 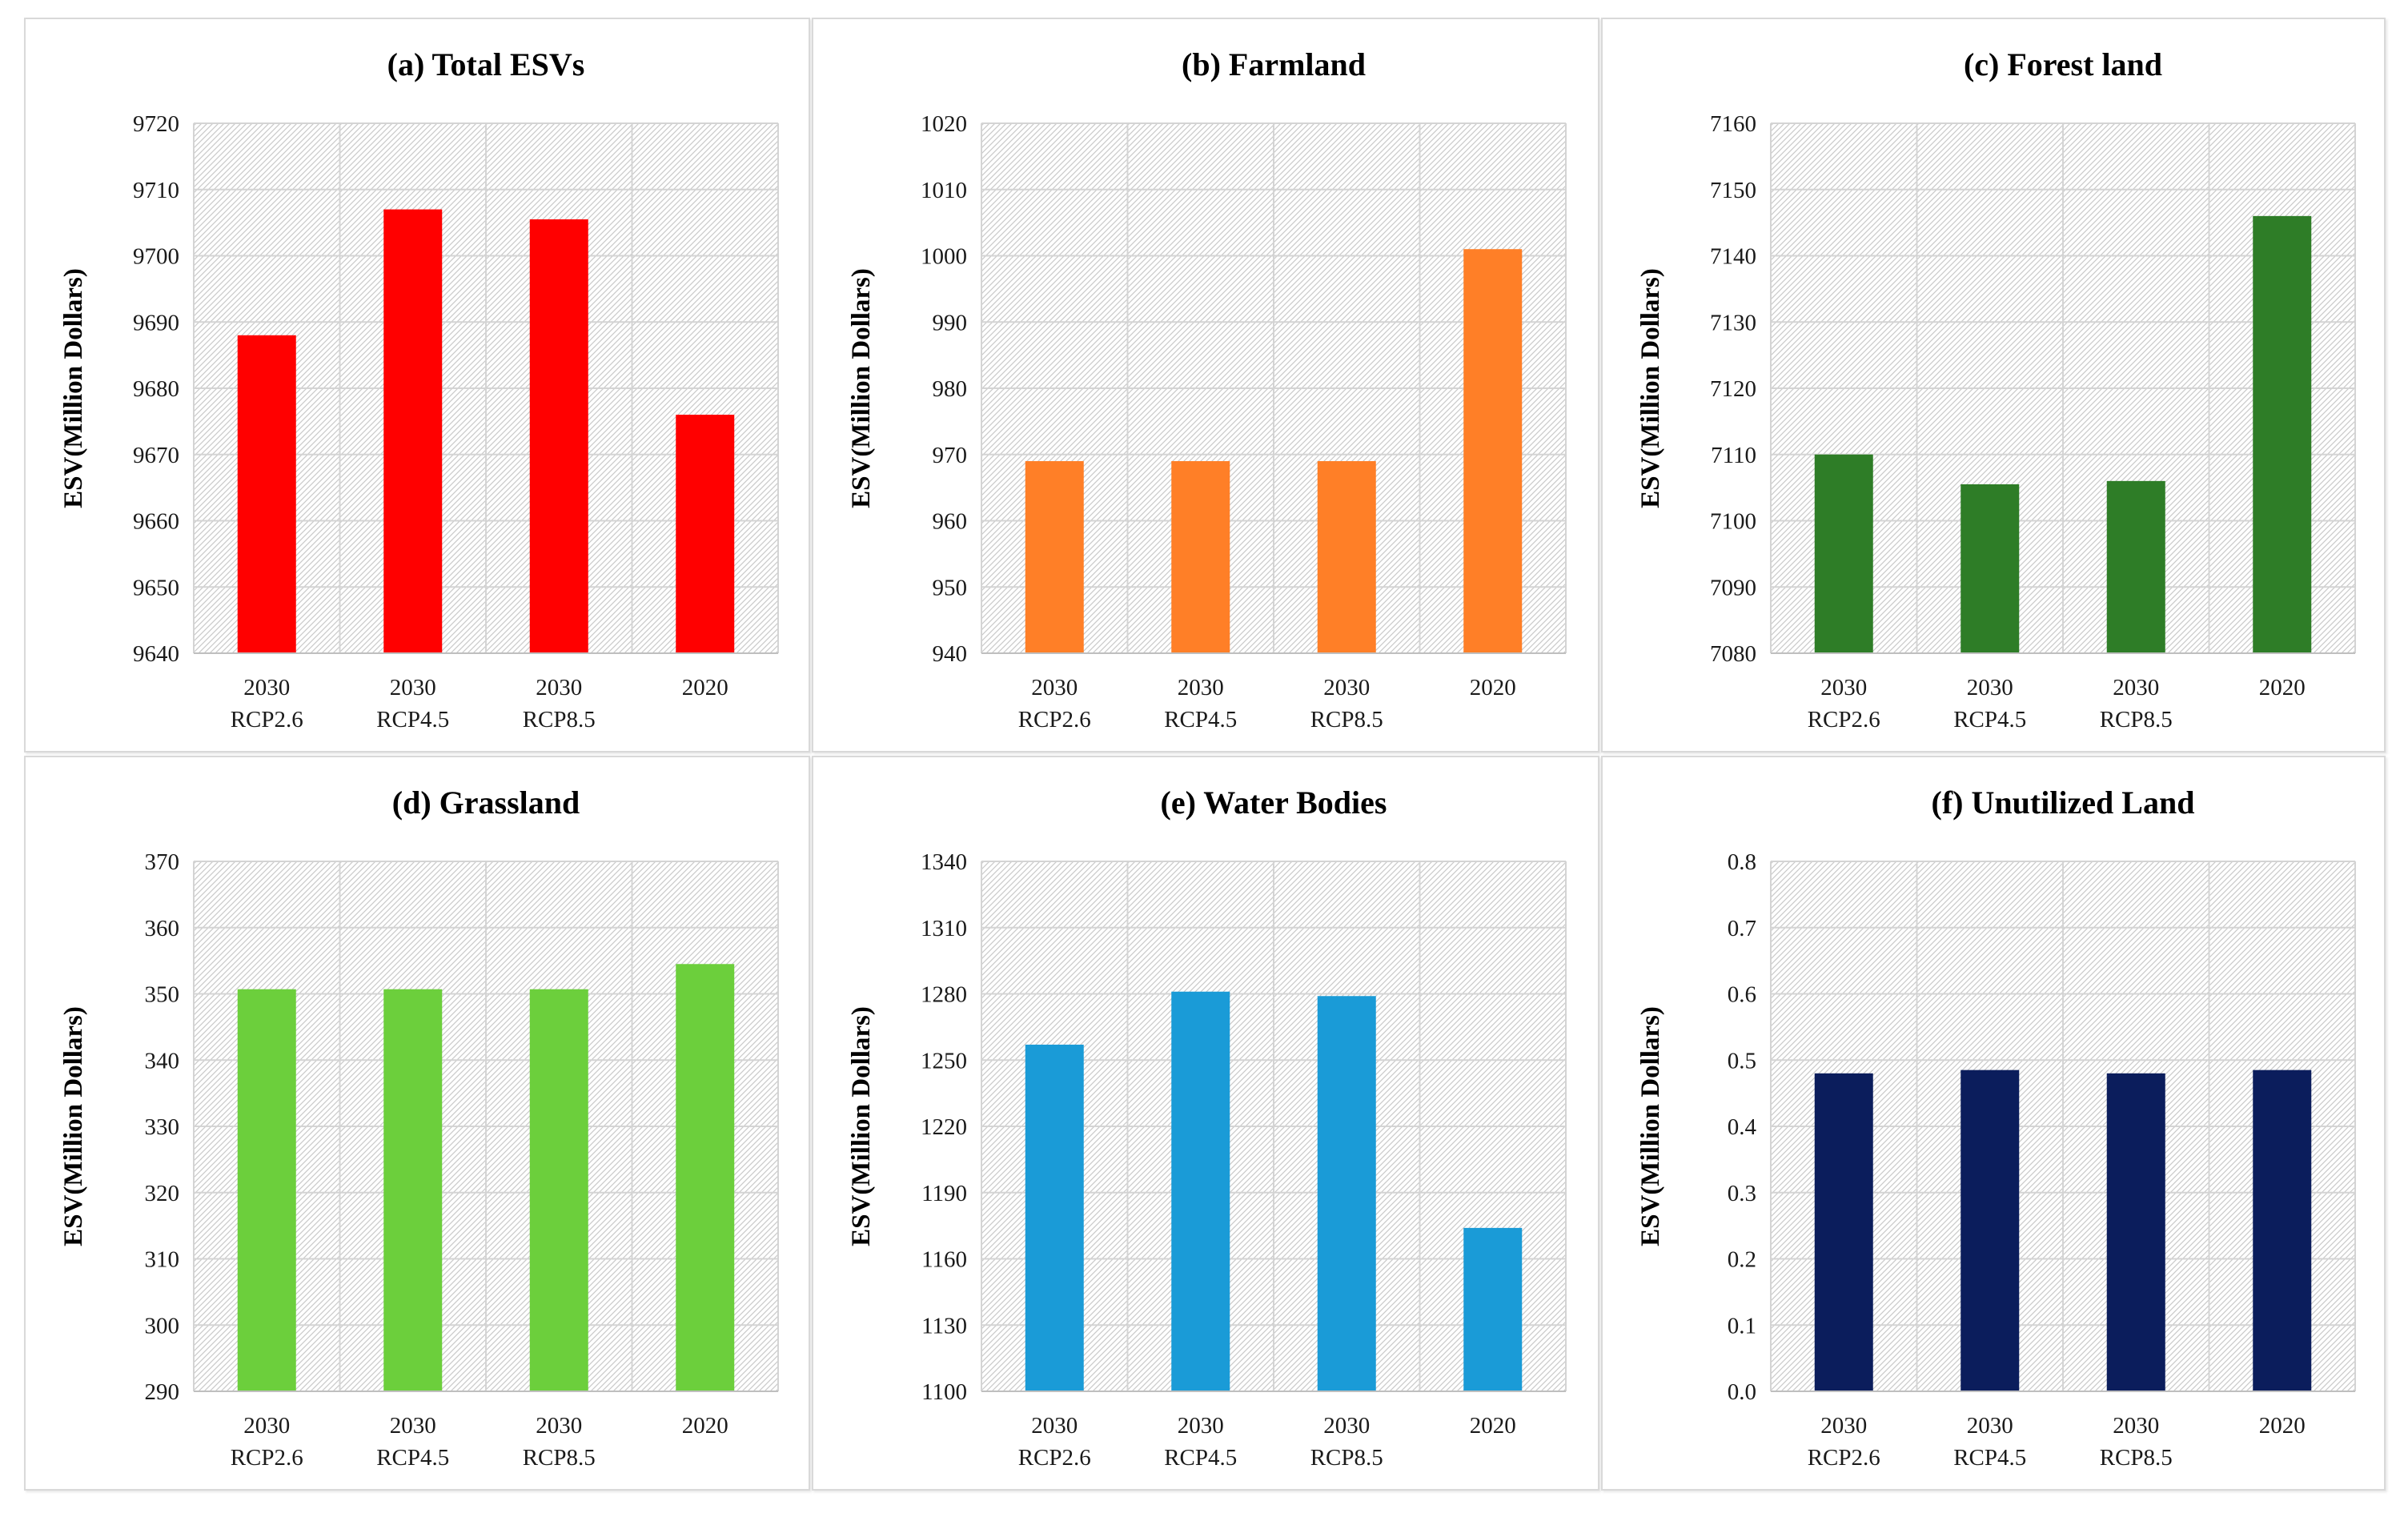 I want to click on y-tick-label: 940, so click(x=950, y=654).